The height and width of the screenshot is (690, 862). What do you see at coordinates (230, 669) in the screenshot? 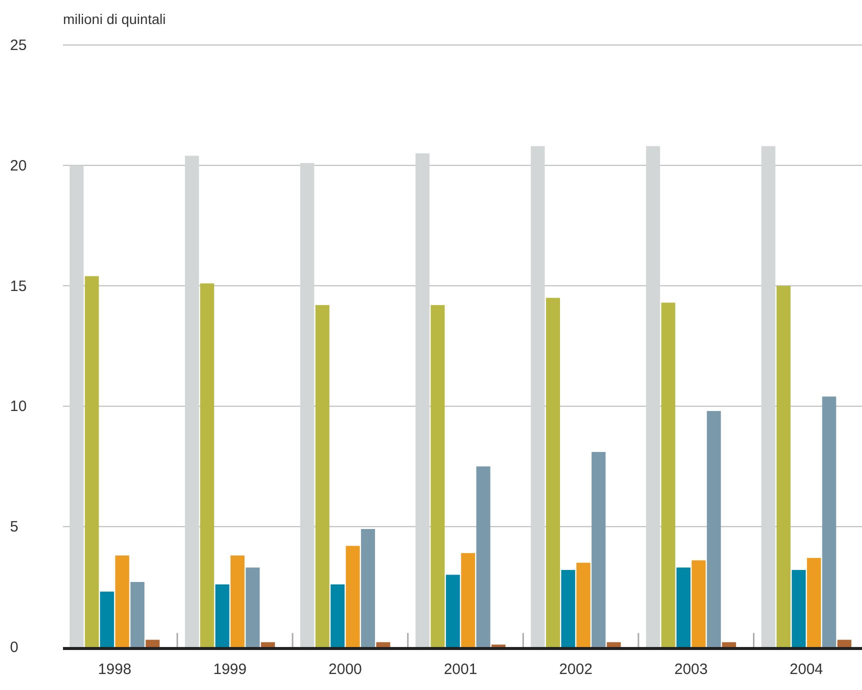
I see `x-tick-label: 1999` at bounding box center [230, 669].